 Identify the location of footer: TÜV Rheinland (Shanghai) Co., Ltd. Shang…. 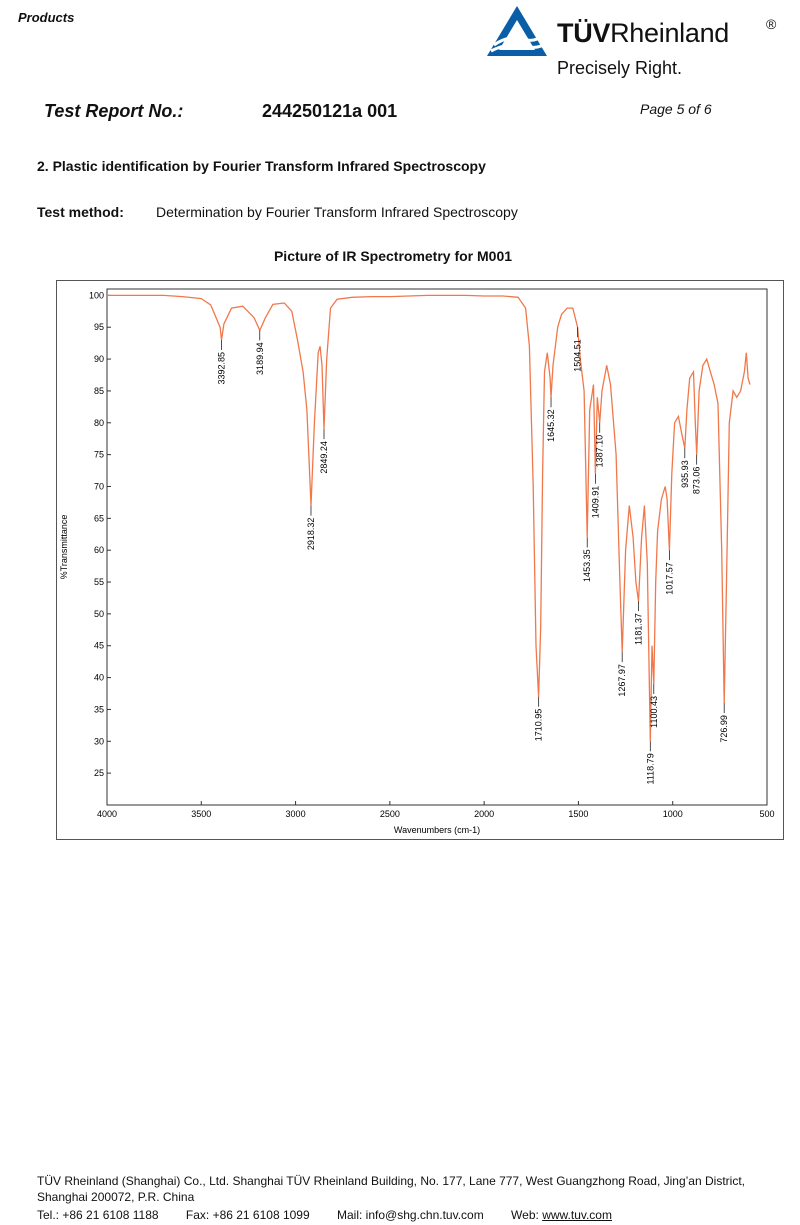
(402, 1198).